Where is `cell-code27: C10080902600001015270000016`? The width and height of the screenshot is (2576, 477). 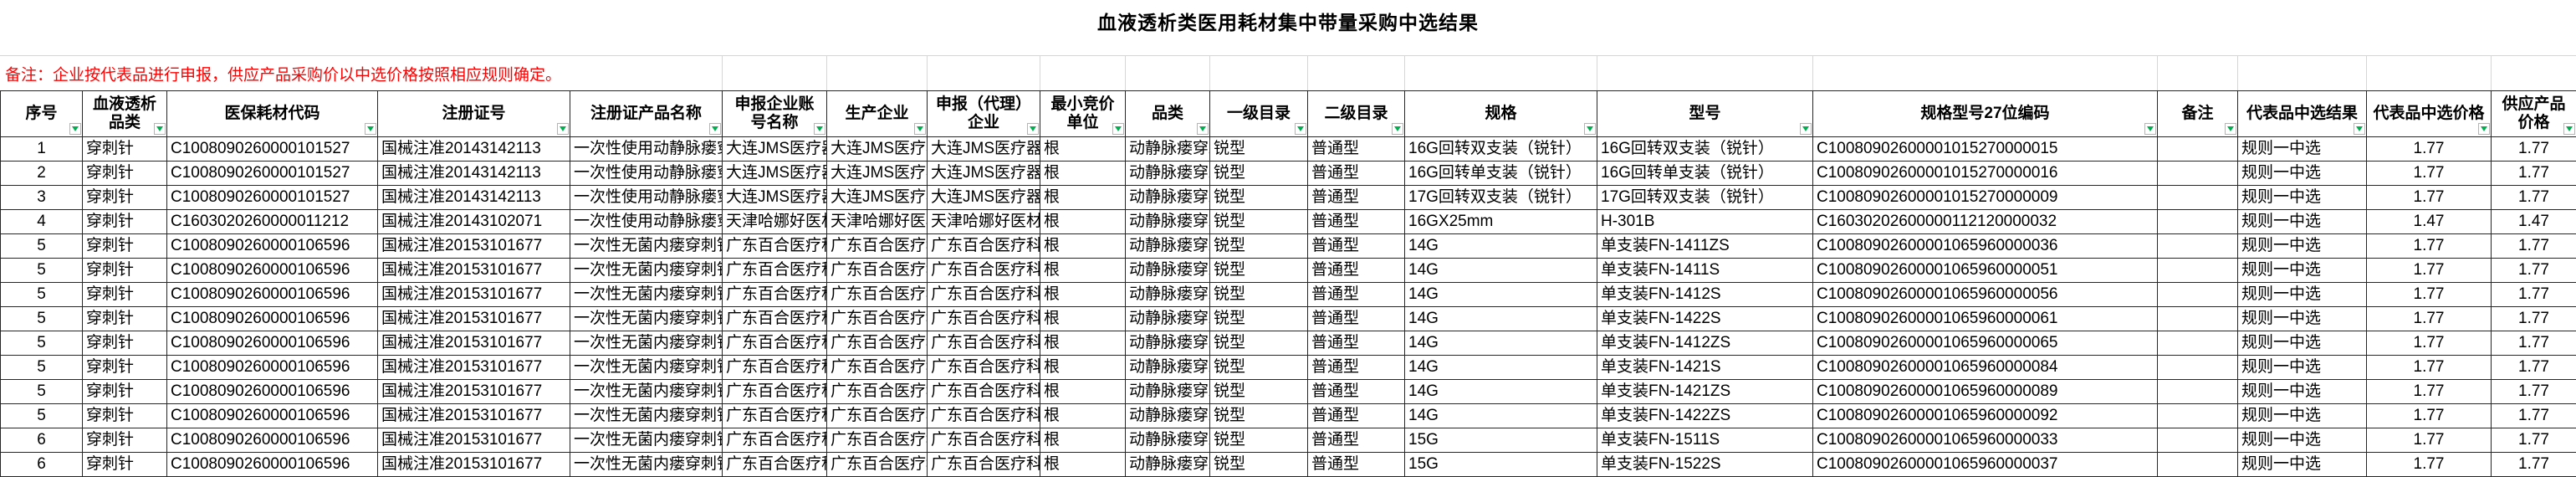
cell-code27: C10080902600001015270000016 is located at coordinates (1985, 174).